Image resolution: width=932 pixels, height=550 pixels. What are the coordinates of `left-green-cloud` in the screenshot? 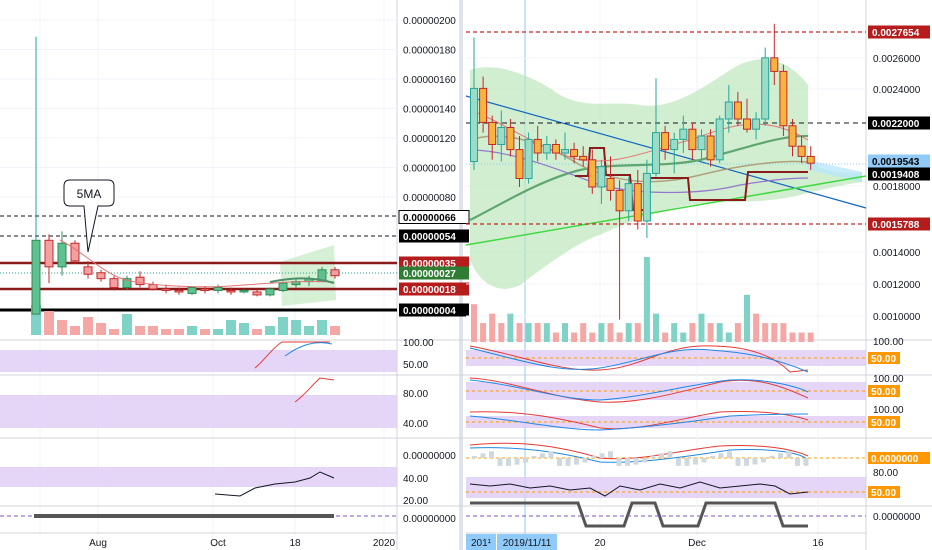 It's located at (308, 275).